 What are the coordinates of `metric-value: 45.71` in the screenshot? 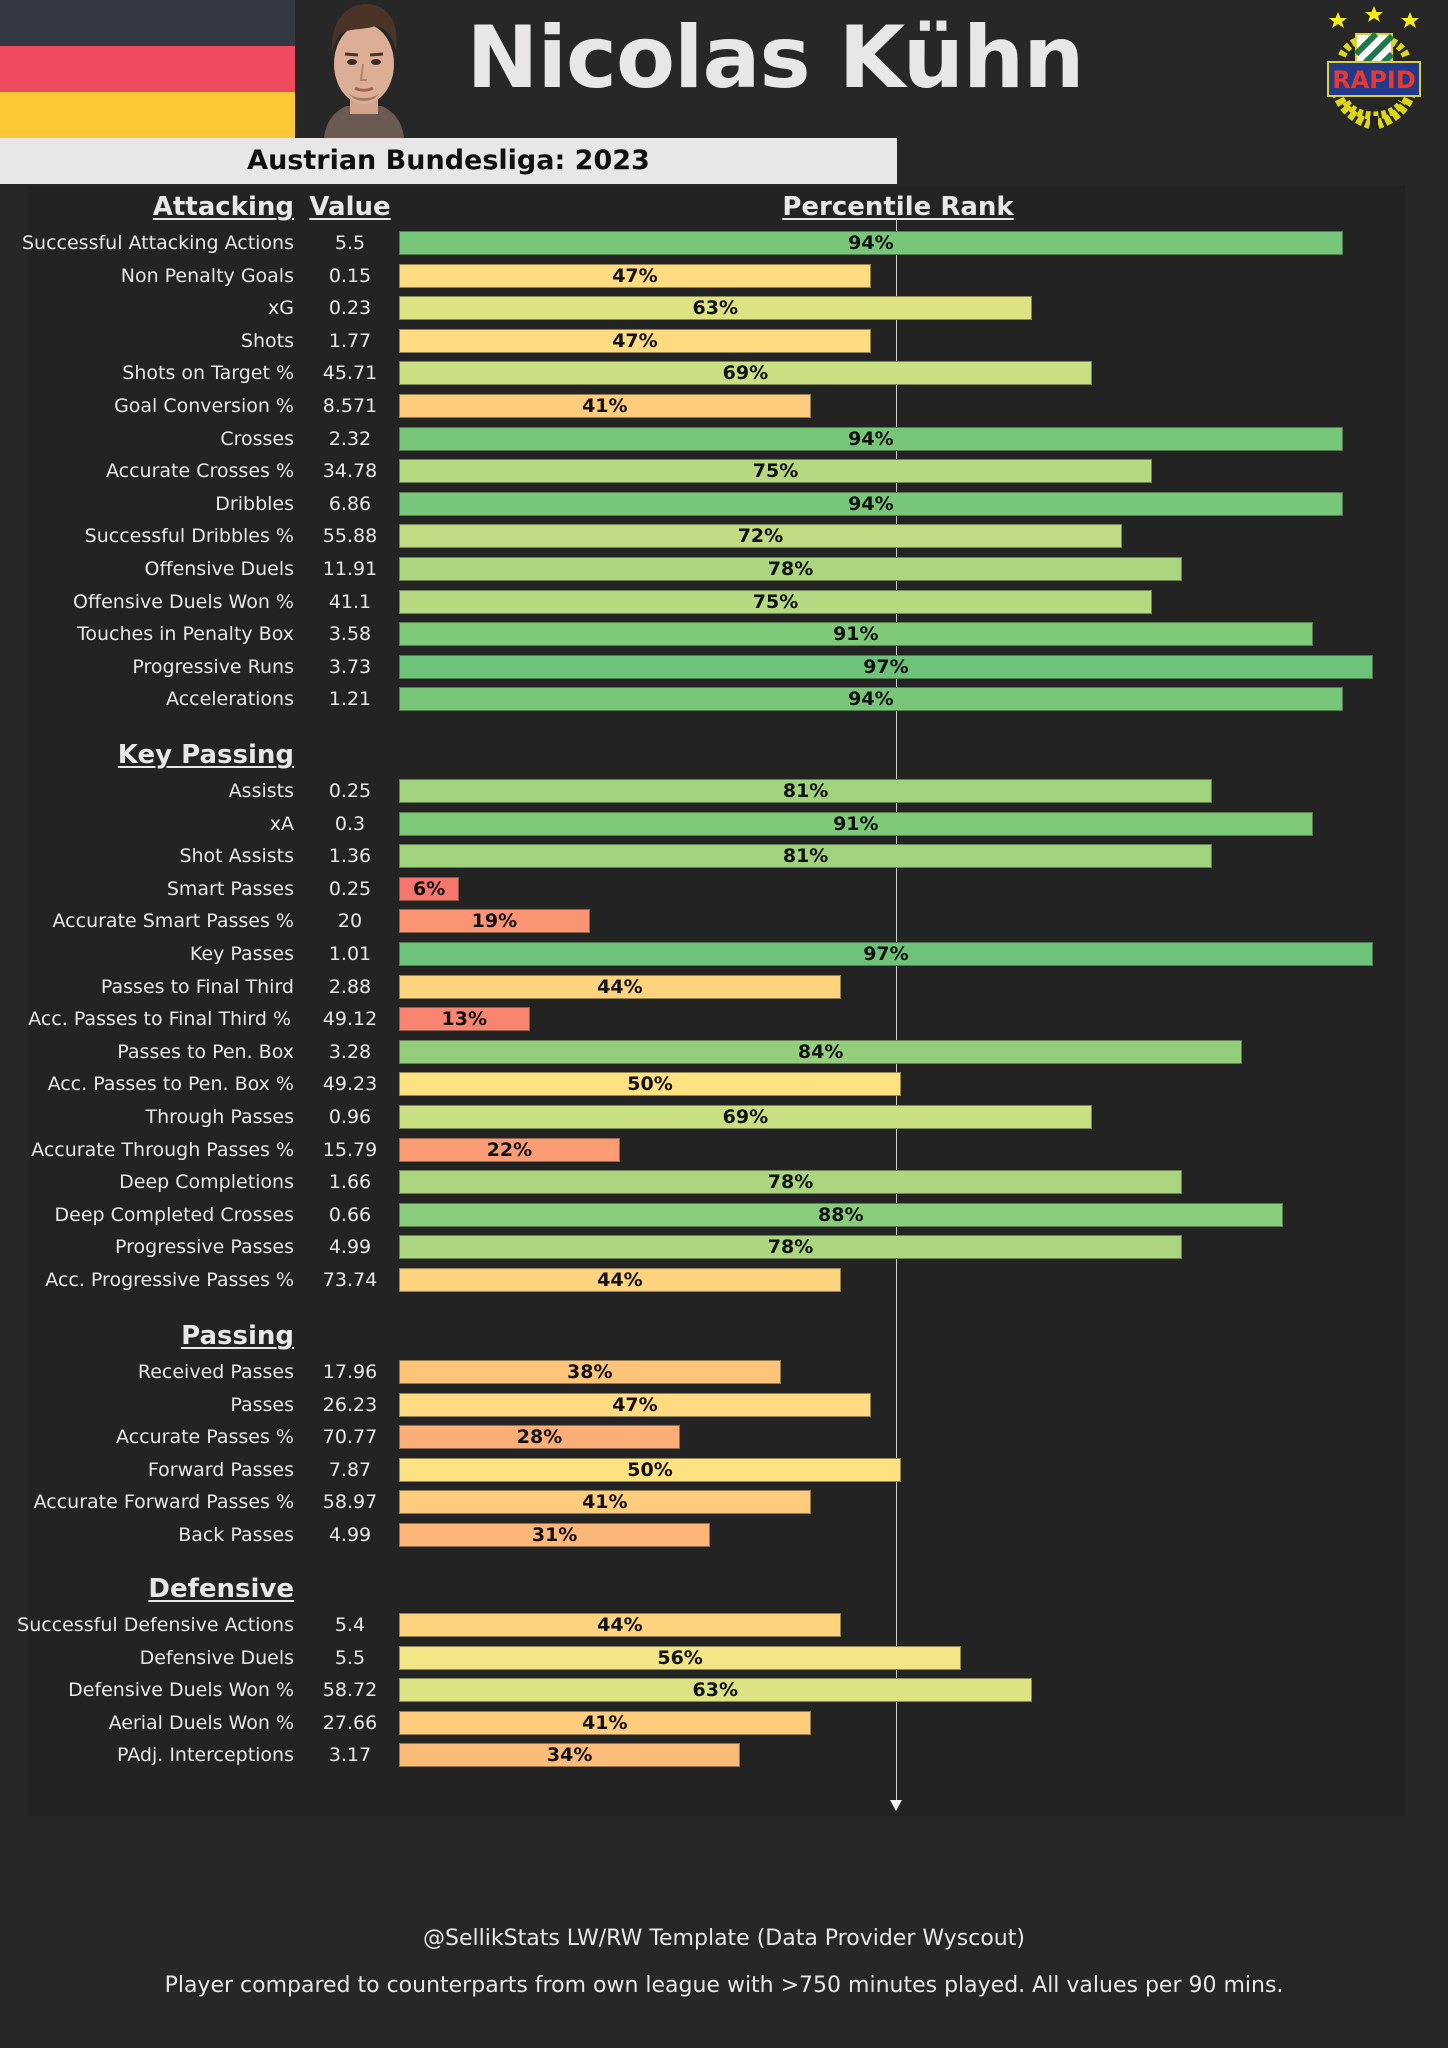 It's located at (350, 373).